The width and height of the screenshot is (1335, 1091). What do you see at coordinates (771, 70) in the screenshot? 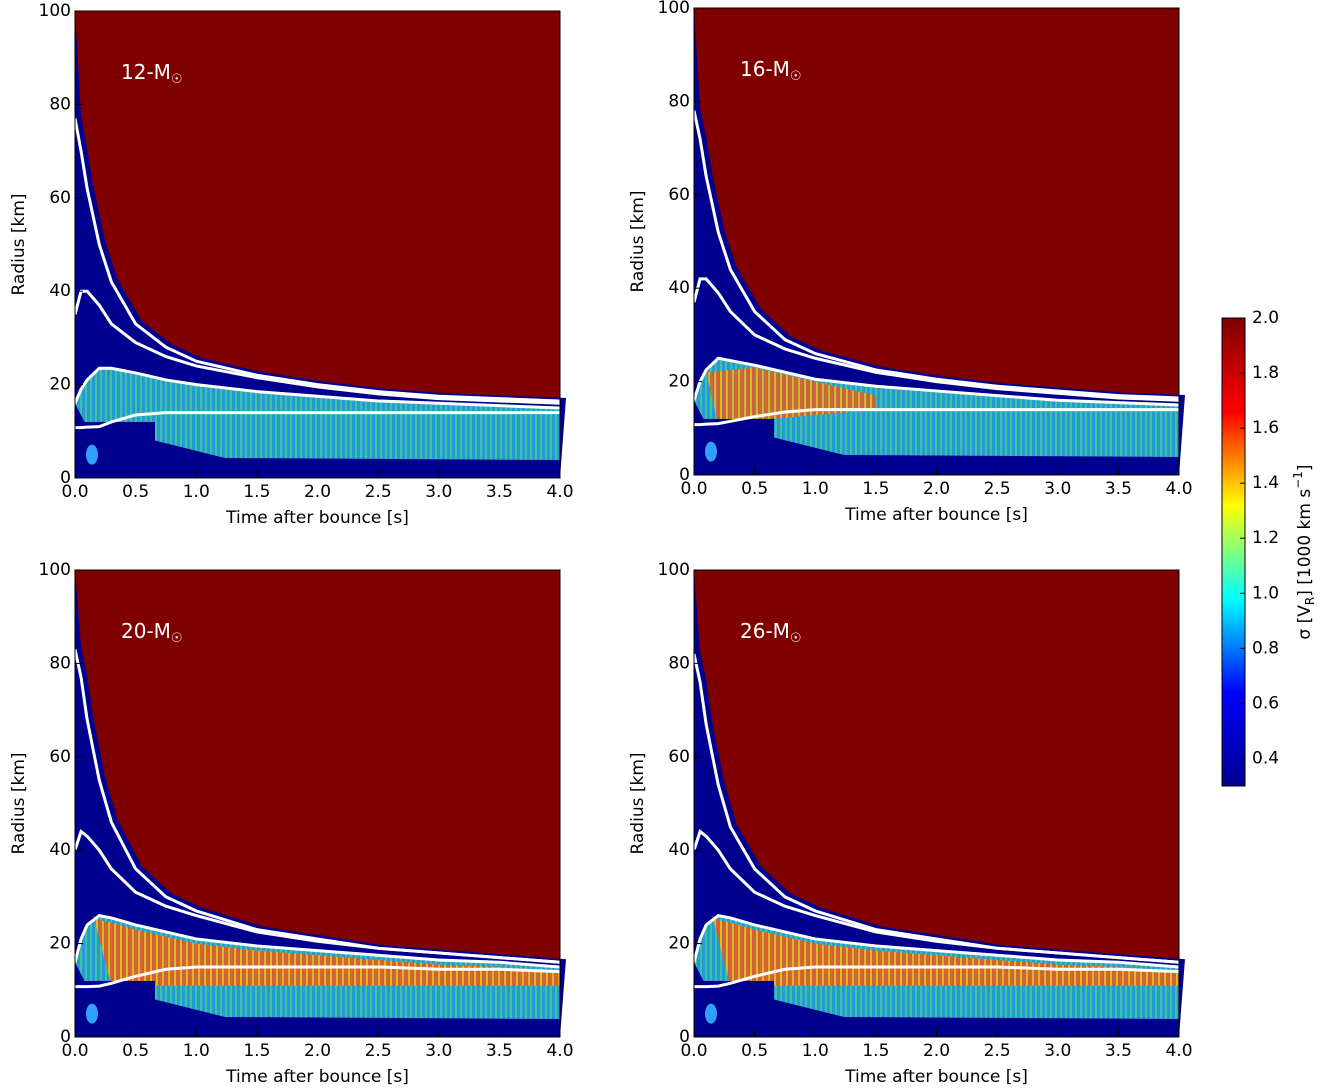
I see `panel-annotation: 16-M☉` at bounding box center [771, 70].